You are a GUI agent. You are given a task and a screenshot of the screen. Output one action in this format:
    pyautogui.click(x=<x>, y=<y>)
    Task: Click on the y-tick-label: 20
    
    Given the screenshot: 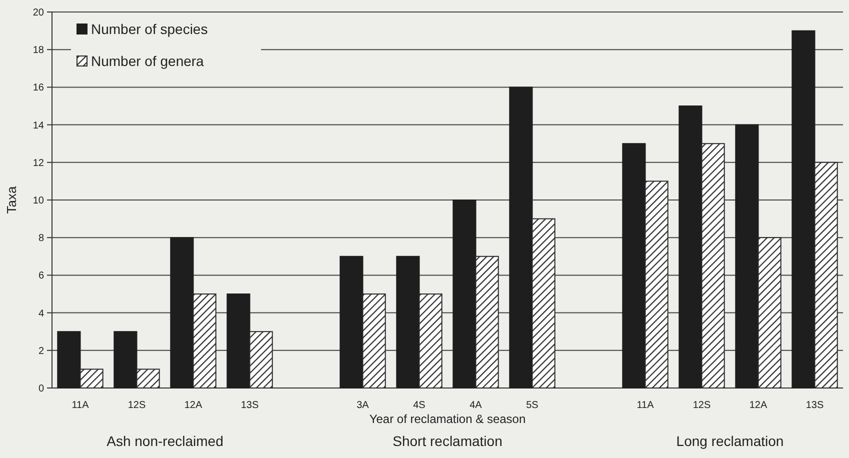 What is the action you would take?
    pyautogui.click(x=38, y=13)
    